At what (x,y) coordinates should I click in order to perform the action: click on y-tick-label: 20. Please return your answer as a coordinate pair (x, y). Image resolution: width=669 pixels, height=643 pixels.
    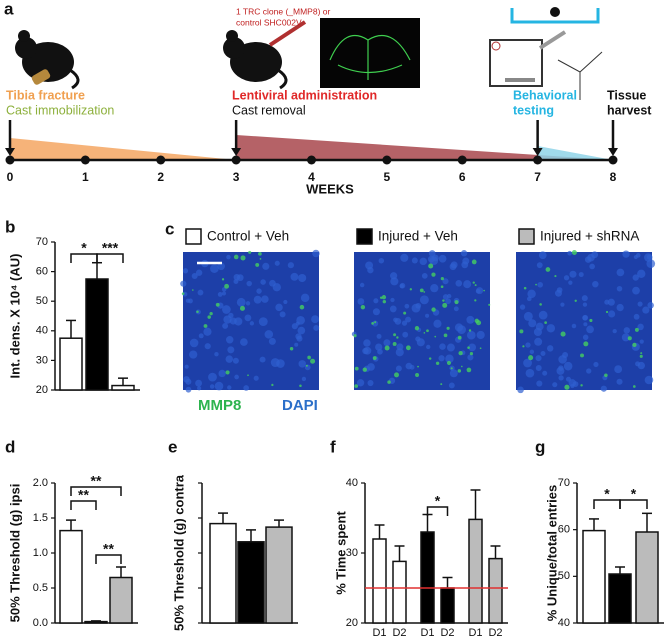
    Looking at the image, I should click on (352, 623).